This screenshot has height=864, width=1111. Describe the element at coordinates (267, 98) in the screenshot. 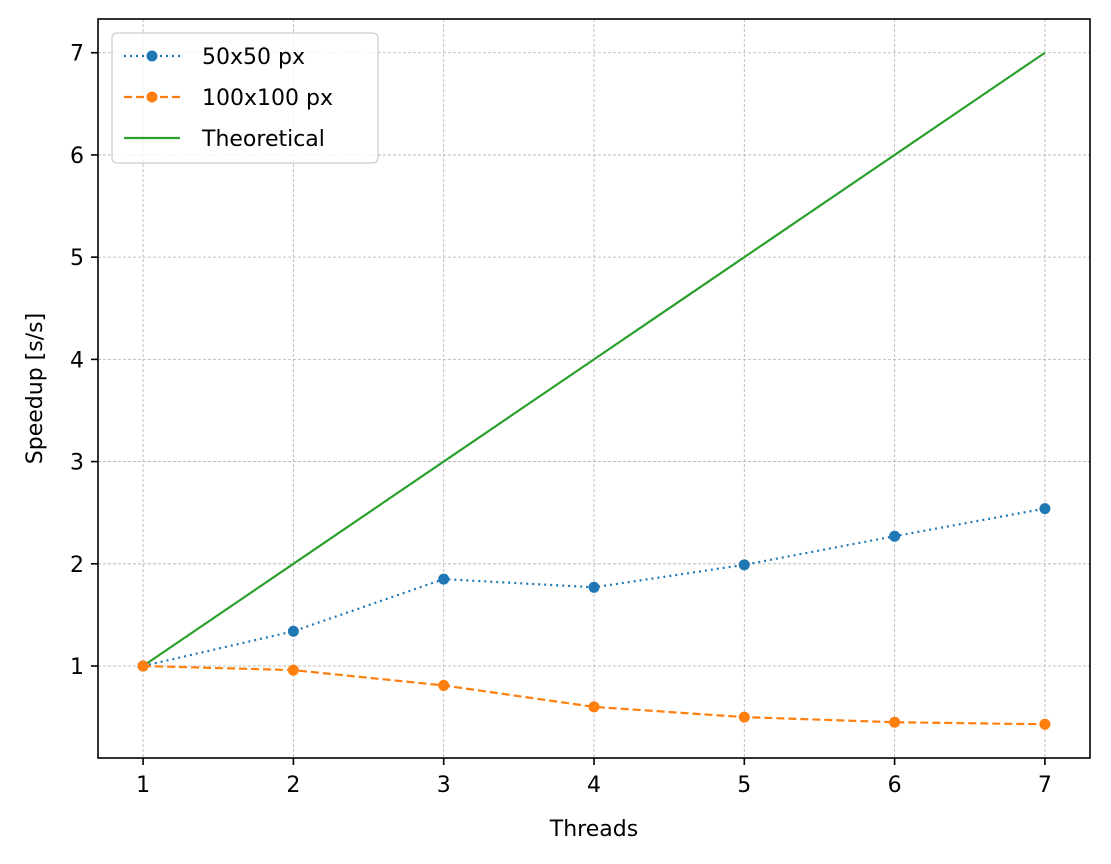

I see `legend-label: 100x100 px` at that location.